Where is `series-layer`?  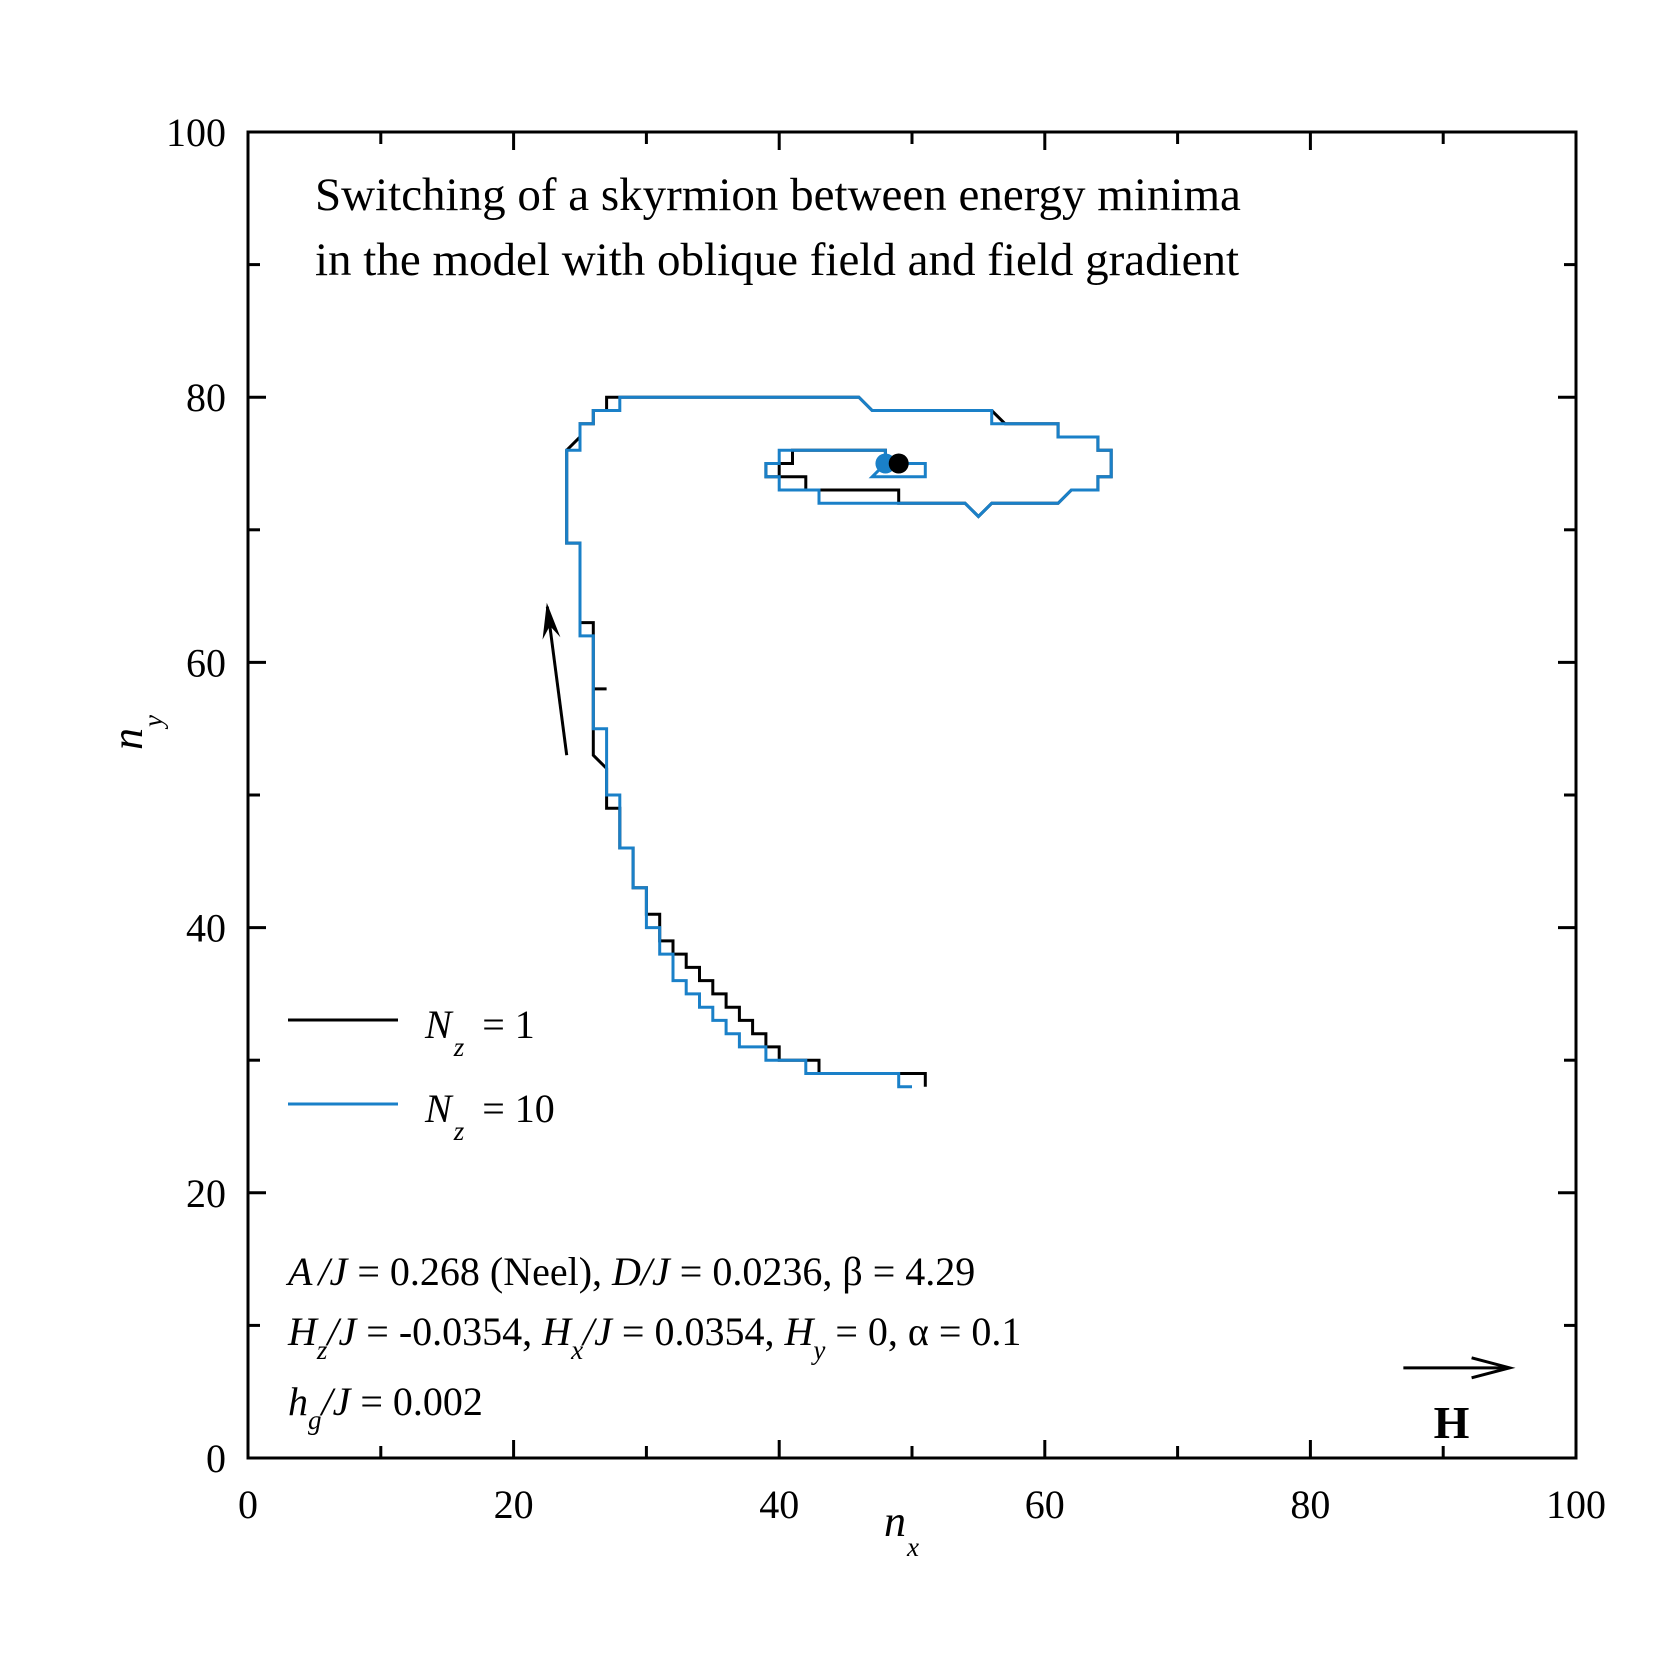 series-layer is located at coordinates (839, 742).